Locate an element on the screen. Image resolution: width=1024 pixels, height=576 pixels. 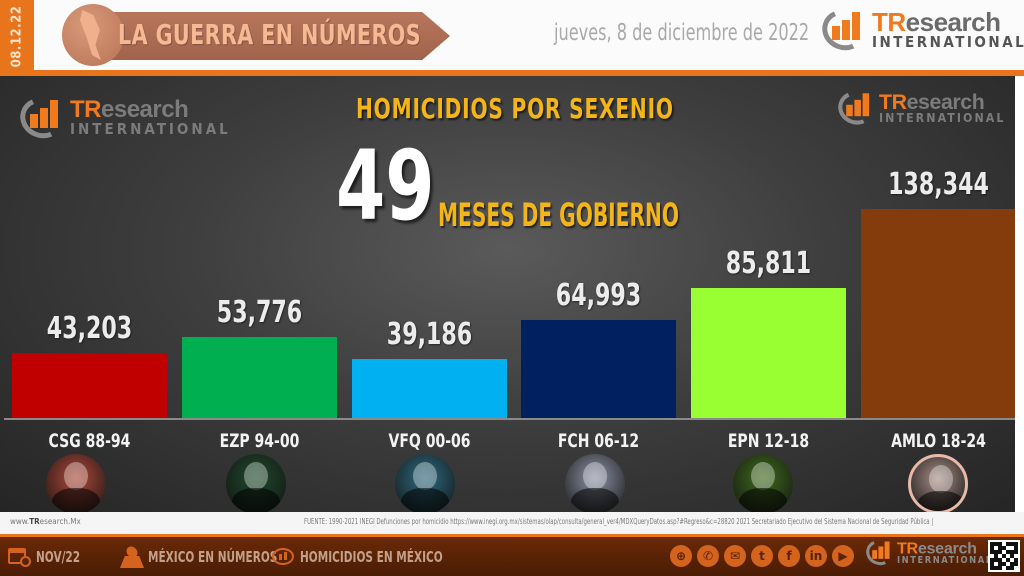
site-prefix: www. is located at coordinates (20, 521).